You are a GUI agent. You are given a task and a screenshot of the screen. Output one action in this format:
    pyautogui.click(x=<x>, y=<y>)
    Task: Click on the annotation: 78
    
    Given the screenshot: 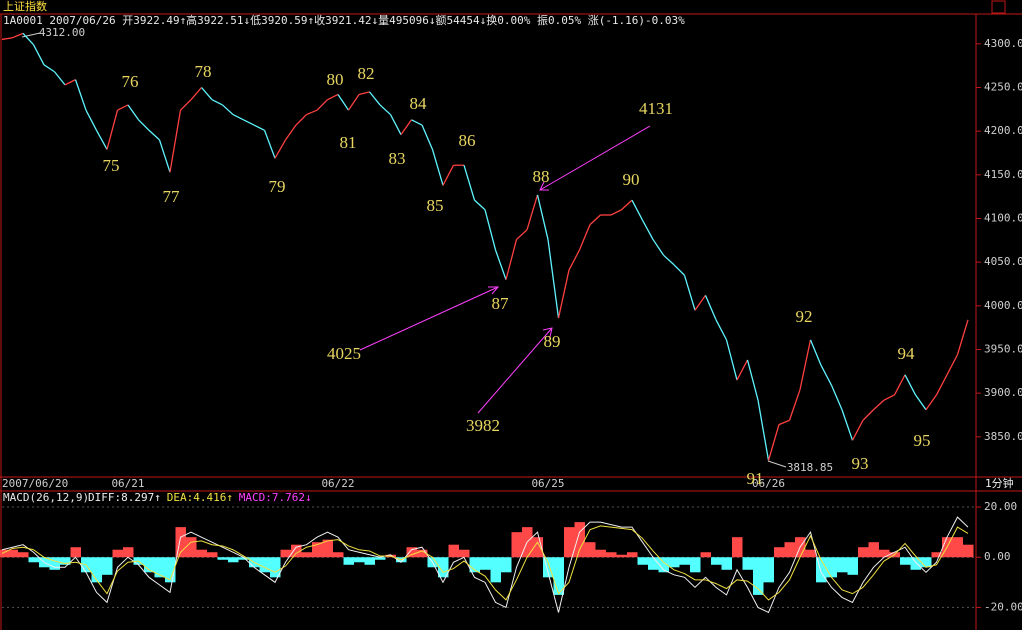 What is the action you would take?
    pyautogui.click(x=203, y=71)
    